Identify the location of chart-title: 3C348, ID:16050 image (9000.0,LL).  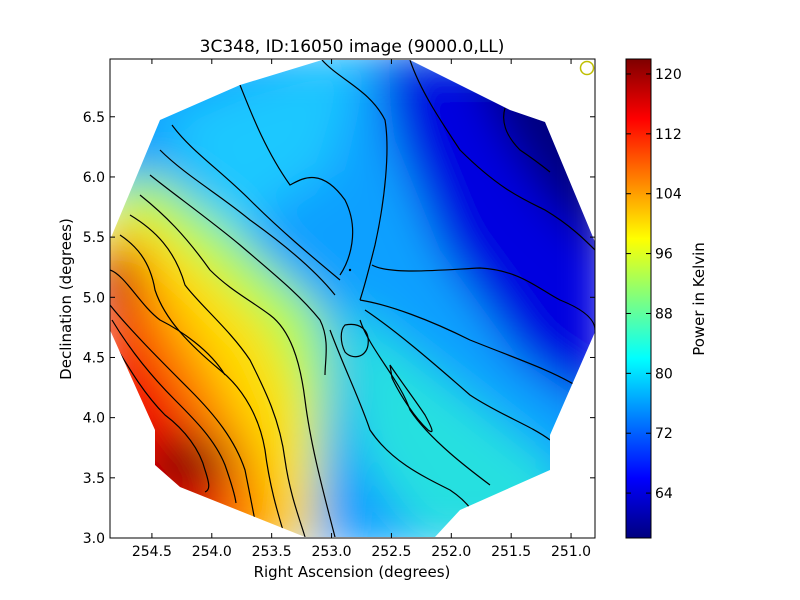
(352, 47).